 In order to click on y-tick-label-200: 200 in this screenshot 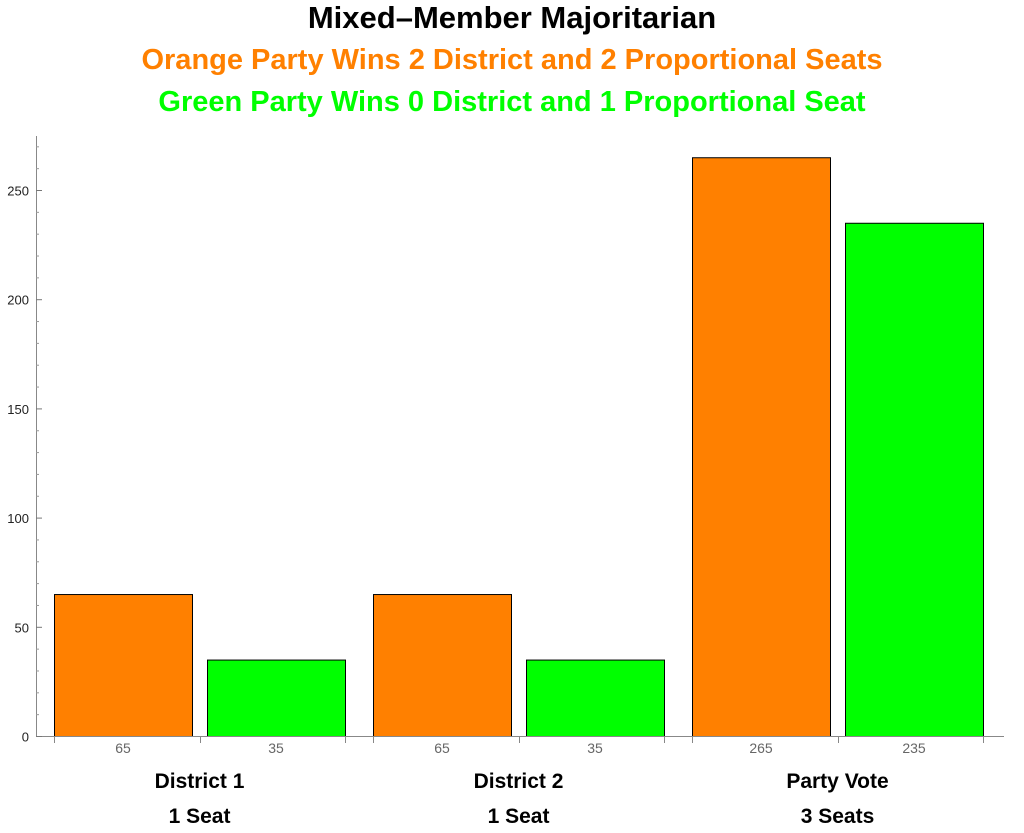, I will do `click(18, 300)`.